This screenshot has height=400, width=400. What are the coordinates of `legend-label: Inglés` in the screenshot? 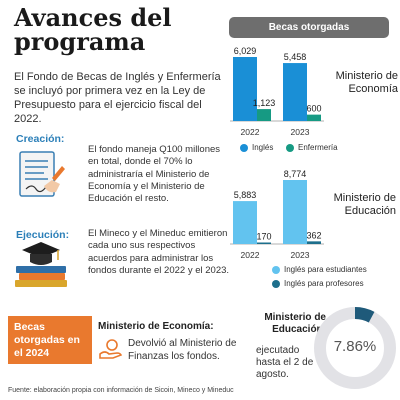 It's located at (263, 147).